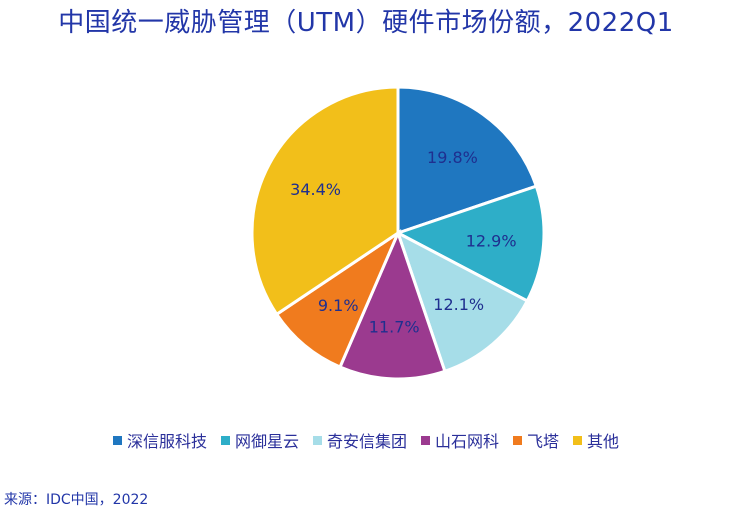 The height and width of the screenshot is (513, 732). I want to click on legend-item: 奇安信集团, so click(359, 440).